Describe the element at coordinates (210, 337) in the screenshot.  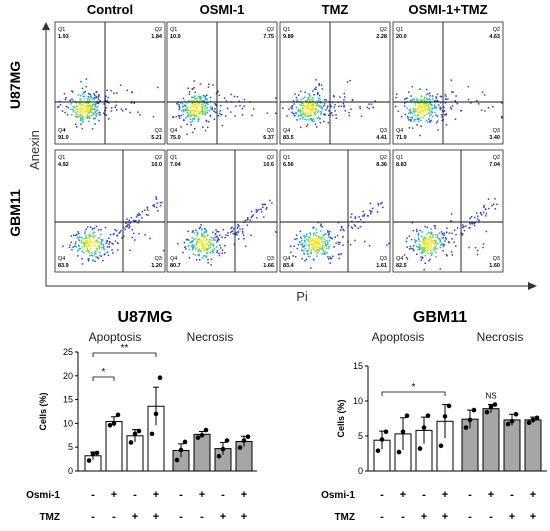
I see `group-label: Necrosis` at that location.